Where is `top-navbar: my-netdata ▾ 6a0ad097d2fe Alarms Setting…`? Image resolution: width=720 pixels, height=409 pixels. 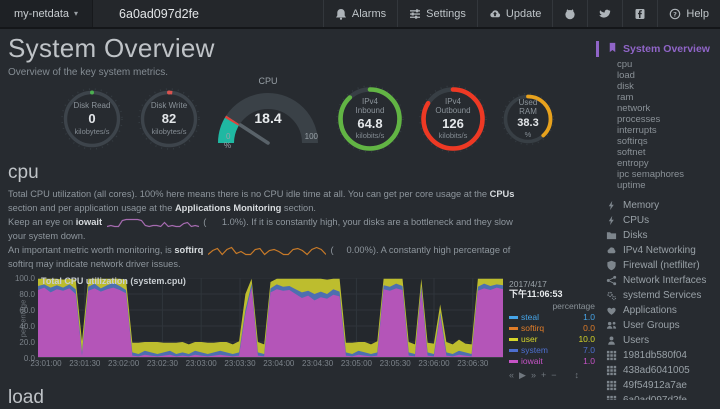 top-navbar: my-netdata ▾ 6a0ad097d2fe Alarms Setting… is located at coordinates (360, 14).